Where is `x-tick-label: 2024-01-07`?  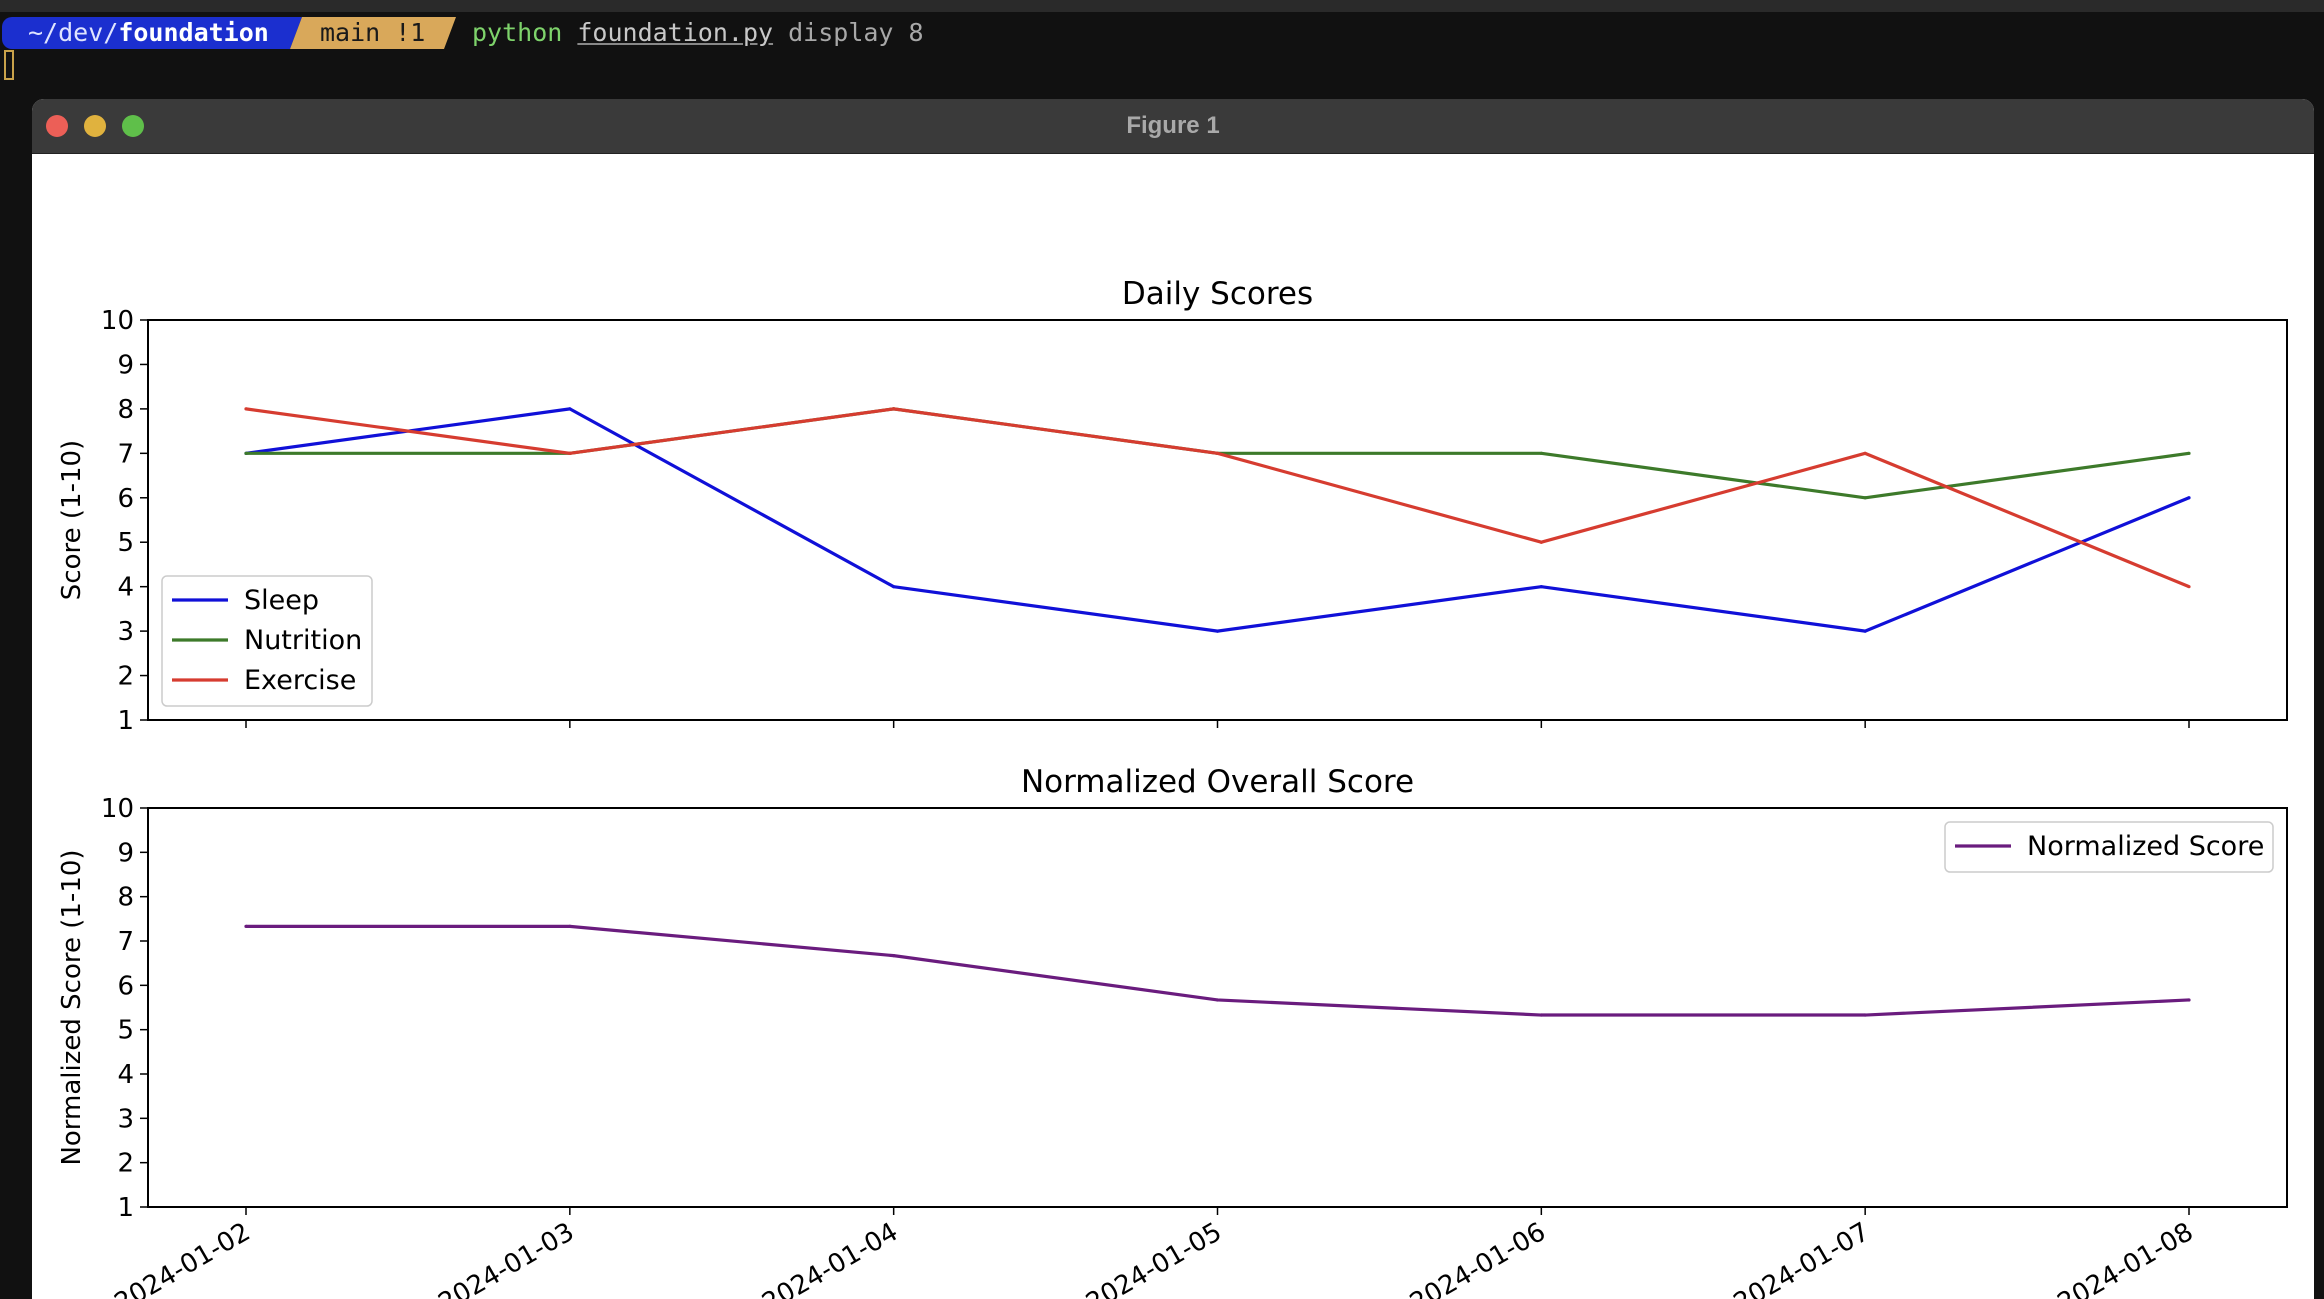
x-tick-label: 2024-01-07 is located at coordinates (1802, 1258).